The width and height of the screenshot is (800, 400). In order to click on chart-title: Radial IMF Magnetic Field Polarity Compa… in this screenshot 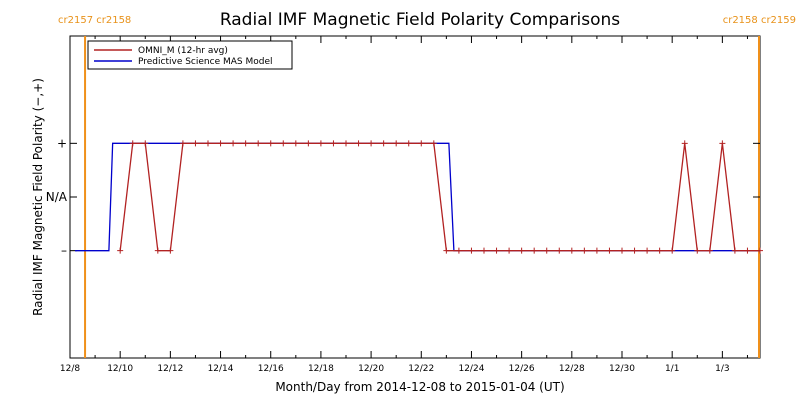, I will do `click(420, 20)`.